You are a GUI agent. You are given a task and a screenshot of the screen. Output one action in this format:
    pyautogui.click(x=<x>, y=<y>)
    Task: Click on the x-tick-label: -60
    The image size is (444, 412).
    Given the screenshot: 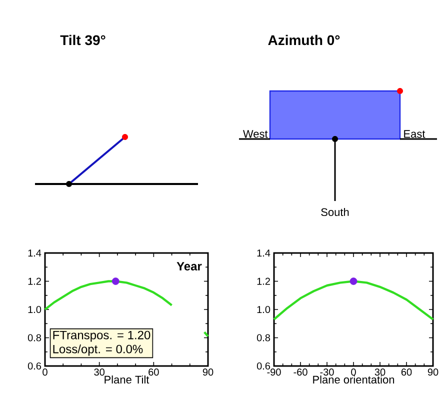 What is the action you would take?
    pyautogui.click(x=301, y=372)
    